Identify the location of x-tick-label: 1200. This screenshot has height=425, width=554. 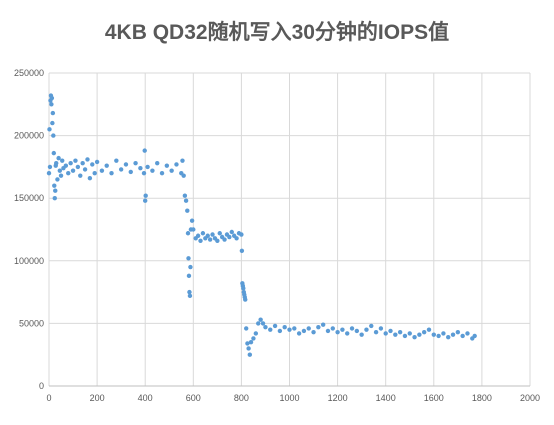
(338, 398).